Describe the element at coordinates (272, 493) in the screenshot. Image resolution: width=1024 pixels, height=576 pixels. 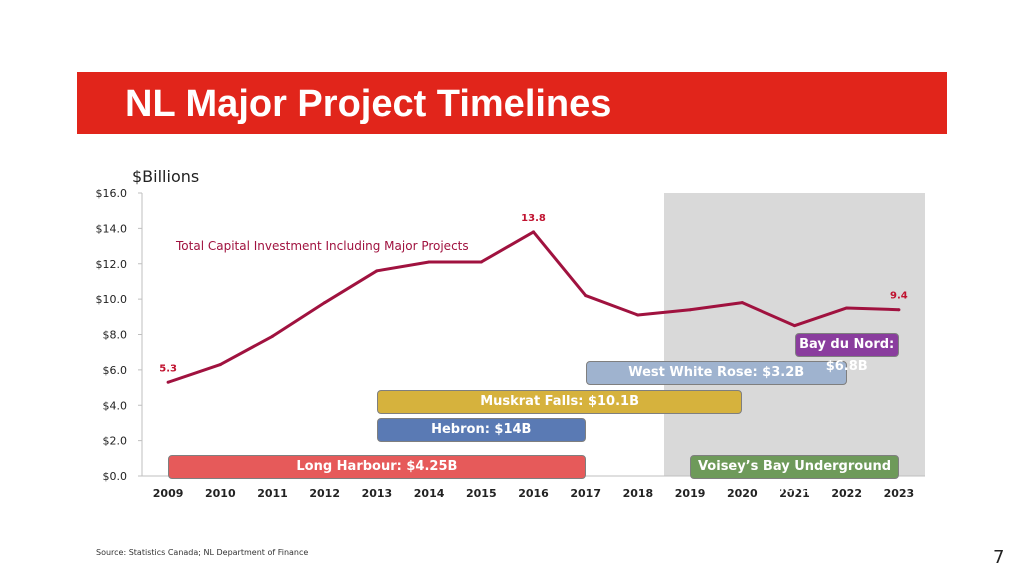
I see `x-tick-label: 2011` at that location.